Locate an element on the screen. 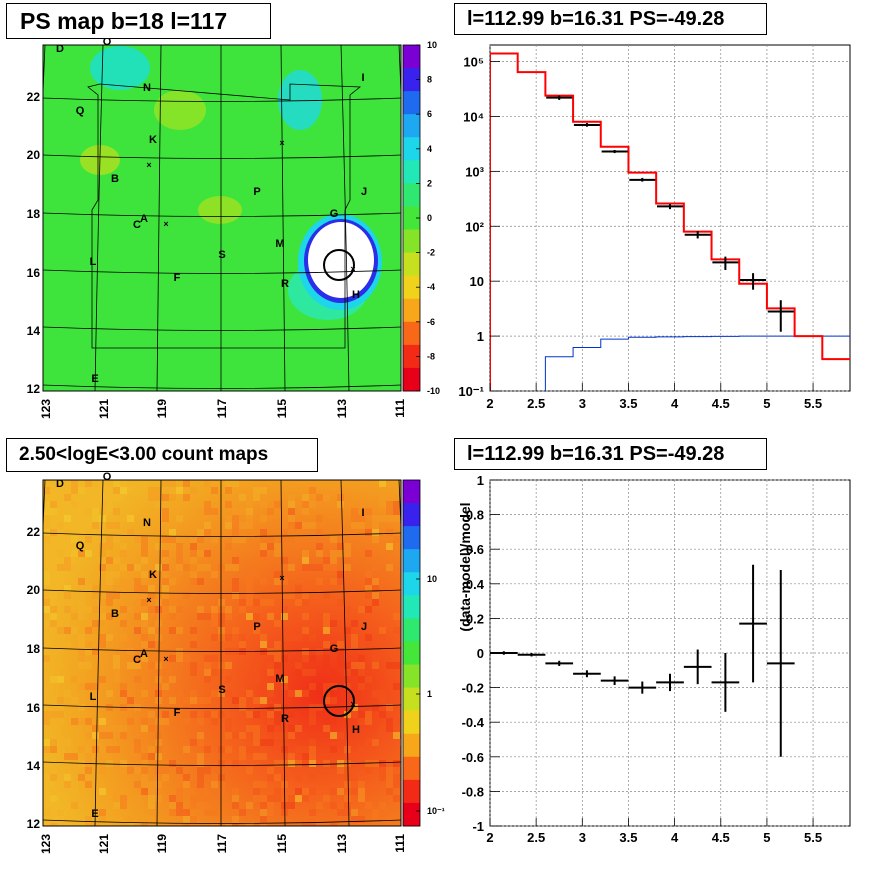 Image resolution: width=896 pixels, height=872 pixels. map-grid-parallel is located at coordinates (222, 328).